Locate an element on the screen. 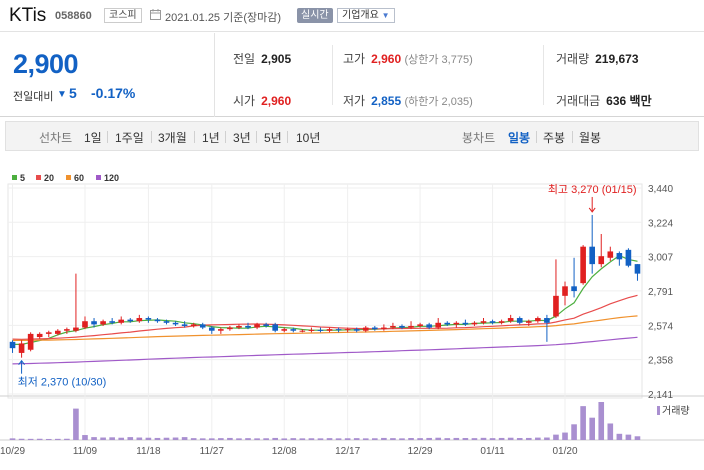 This screenshot has height=470, width=704. legend-label: 120 is located at coordinates (111, 178).